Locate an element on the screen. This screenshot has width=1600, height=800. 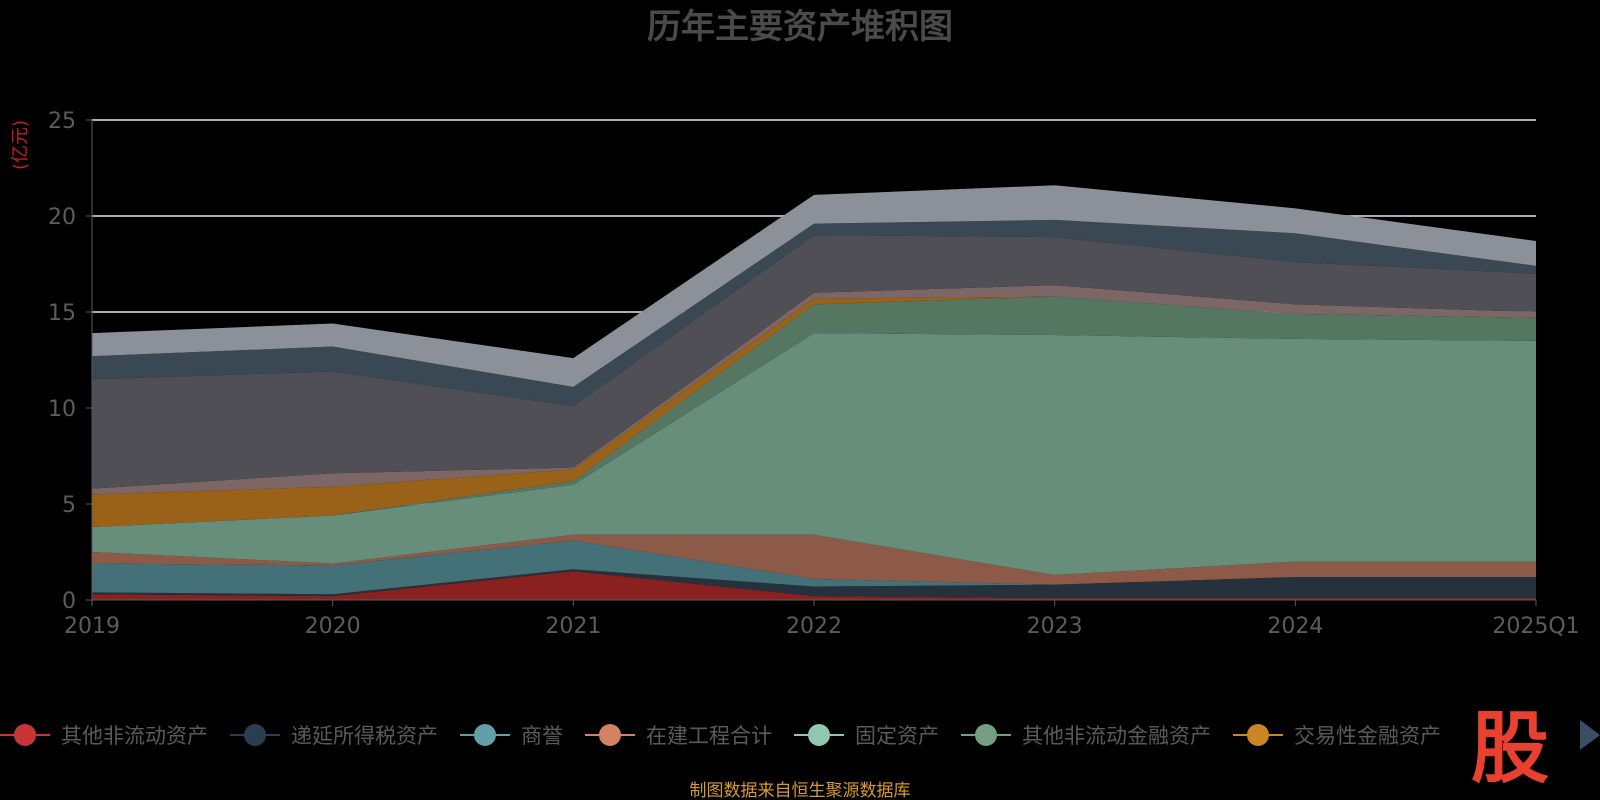
x-tick-label: 2021 is located at coordinates (573, 626).